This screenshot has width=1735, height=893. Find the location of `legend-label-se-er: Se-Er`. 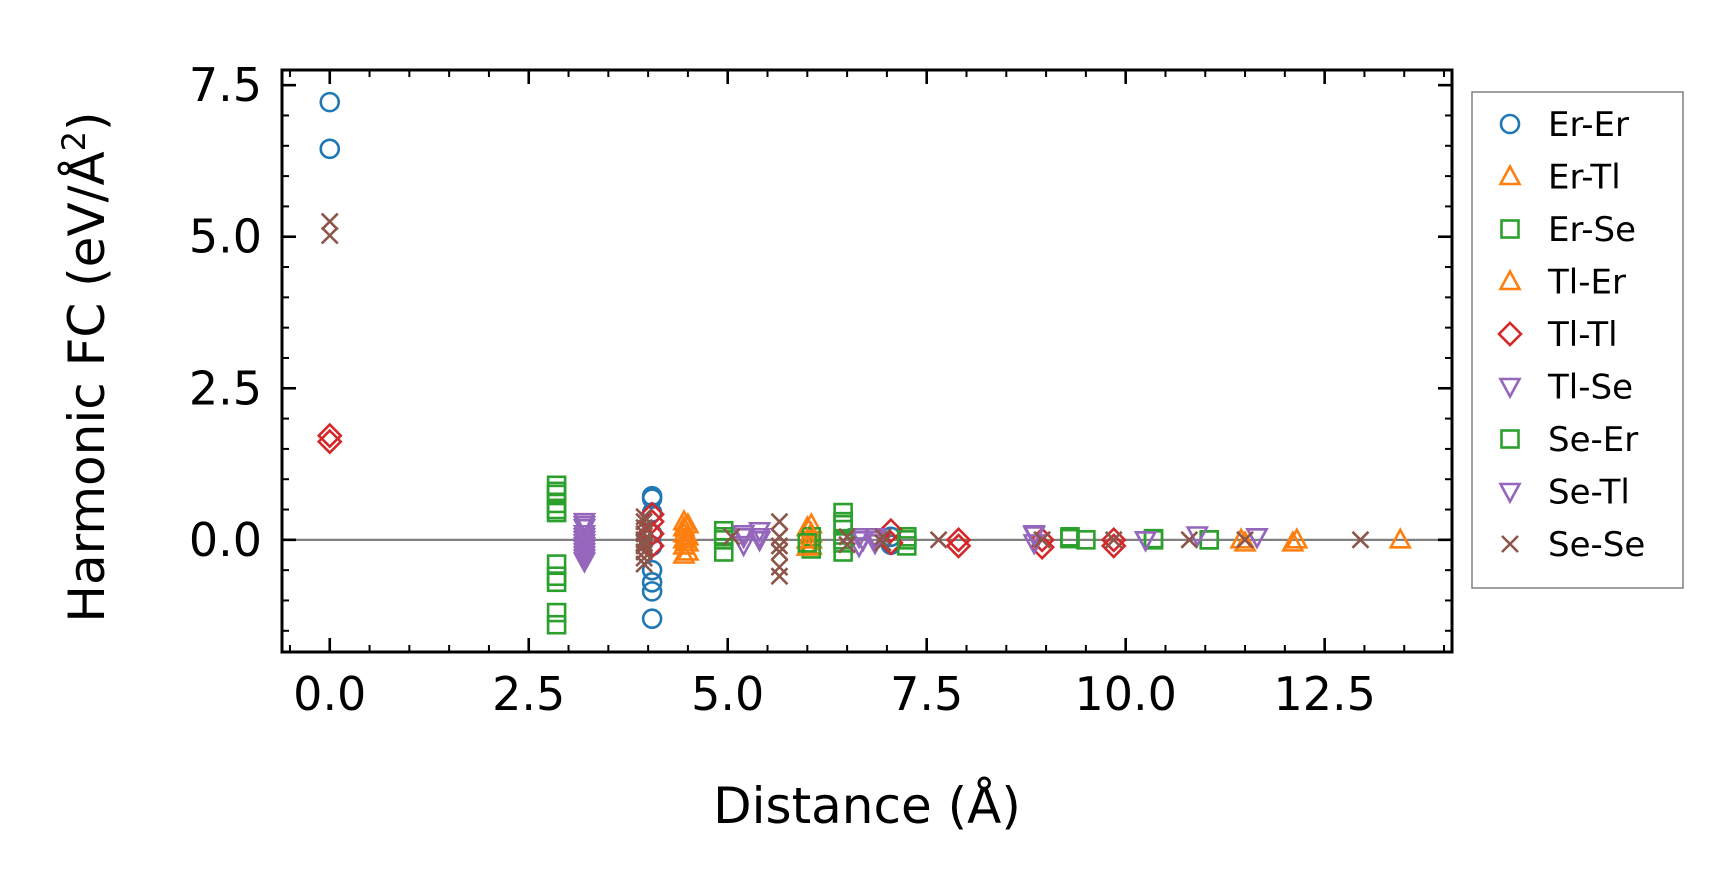

legend-label-se-er: Se-Er is located at coordinates (1593, 440).